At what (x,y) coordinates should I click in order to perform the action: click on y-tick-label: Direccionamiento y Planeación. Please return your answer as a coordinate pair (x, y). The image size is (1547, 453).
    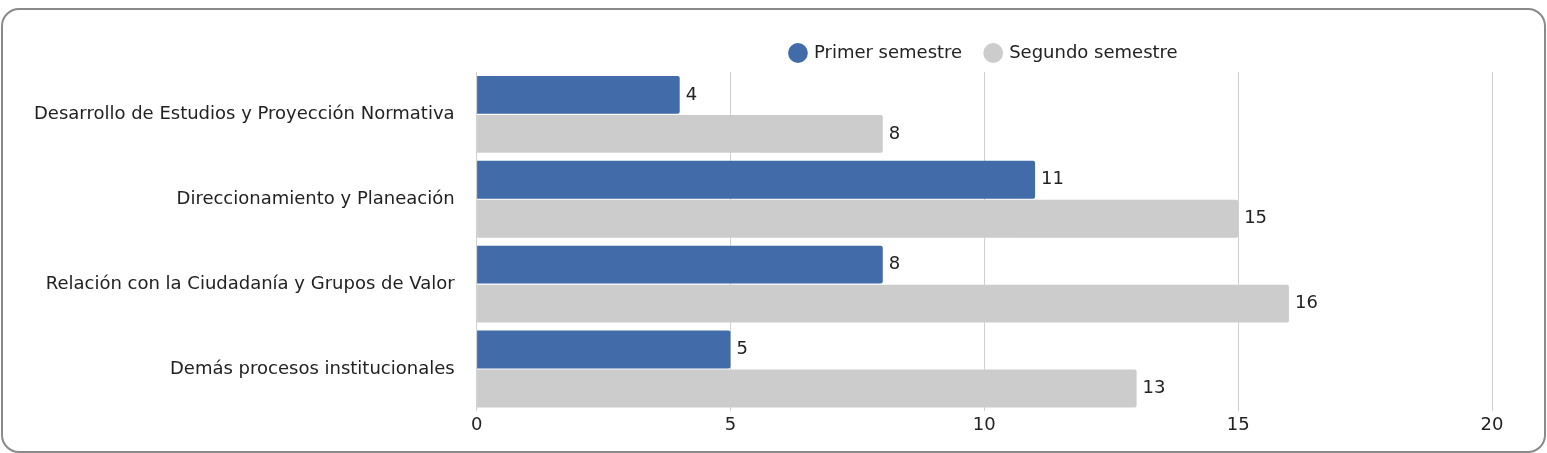
    Looking at the image, I should click on (315, 197).